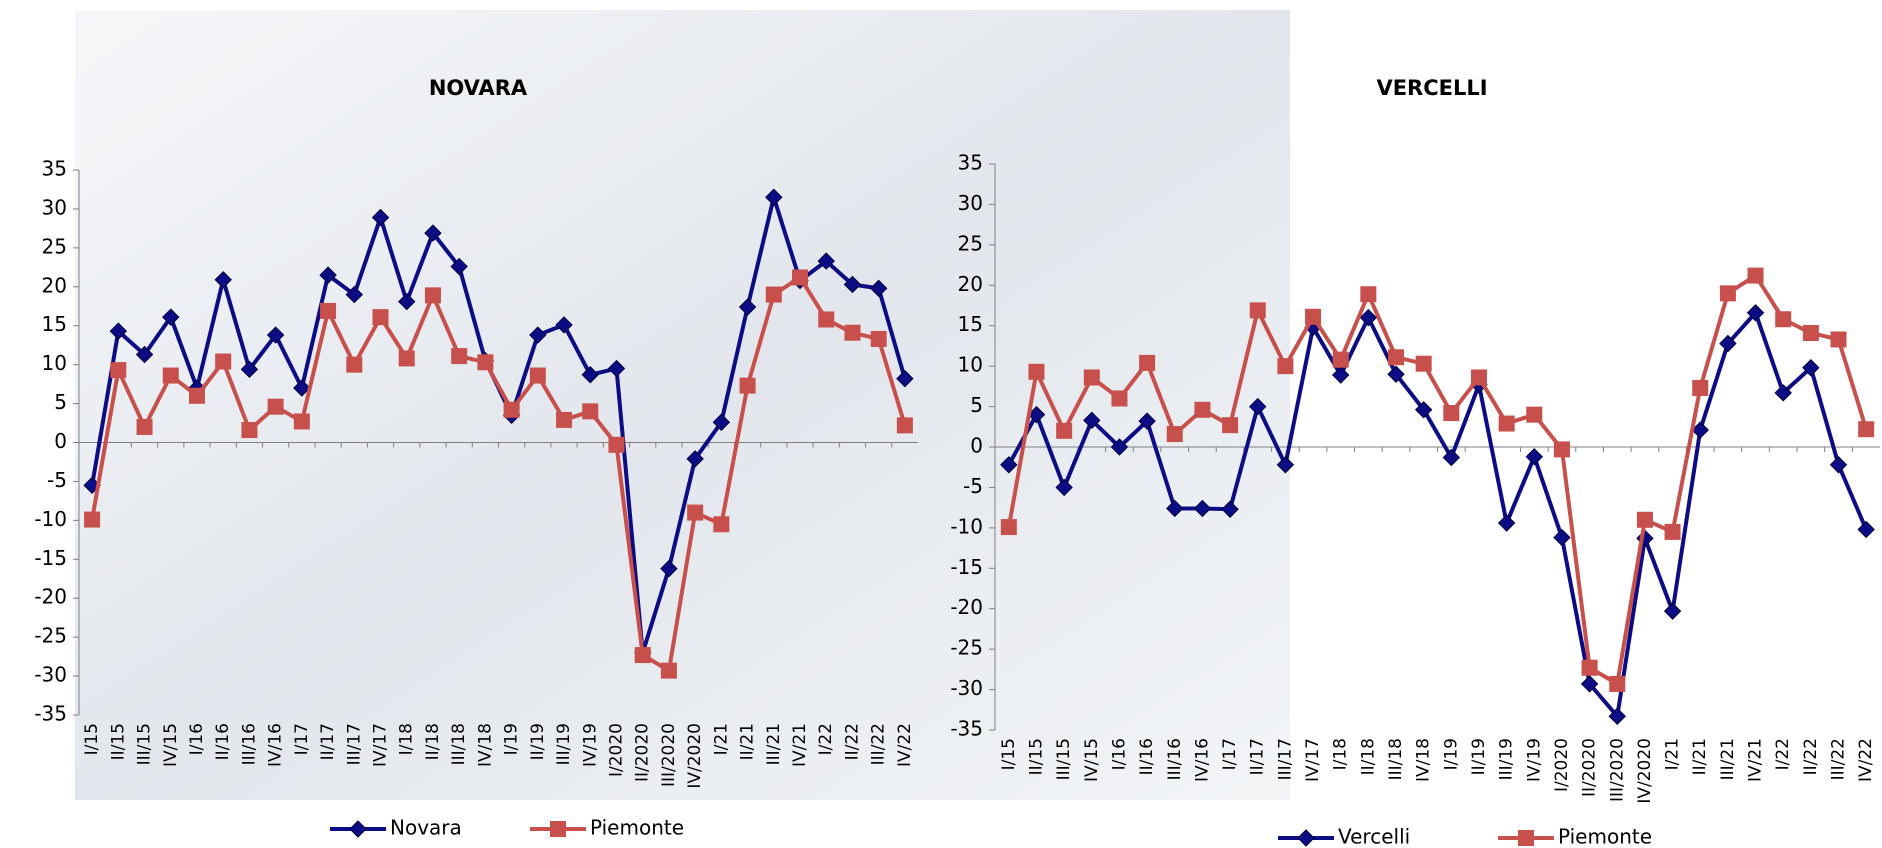 Image resolution: width=1882 pixels, height=848 pixels. I want to click on y-tick-label: -35, so click(966, 729).